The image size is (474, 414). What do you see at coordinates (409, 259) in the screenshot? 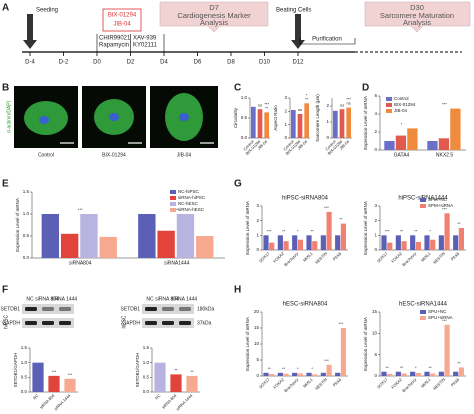
I see `x-tick-label: Brachyury` at bounding box center [409, 259].